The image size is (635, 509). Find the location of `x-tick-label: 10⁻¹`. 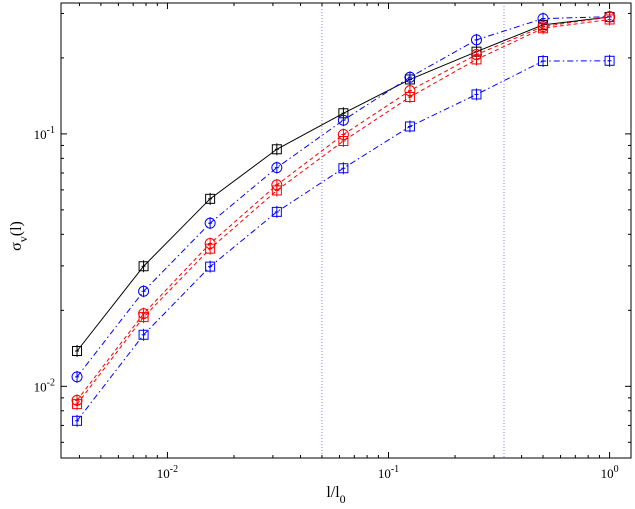

x-tick-label: 10⁻¹ is located at coordinates (388, 472).